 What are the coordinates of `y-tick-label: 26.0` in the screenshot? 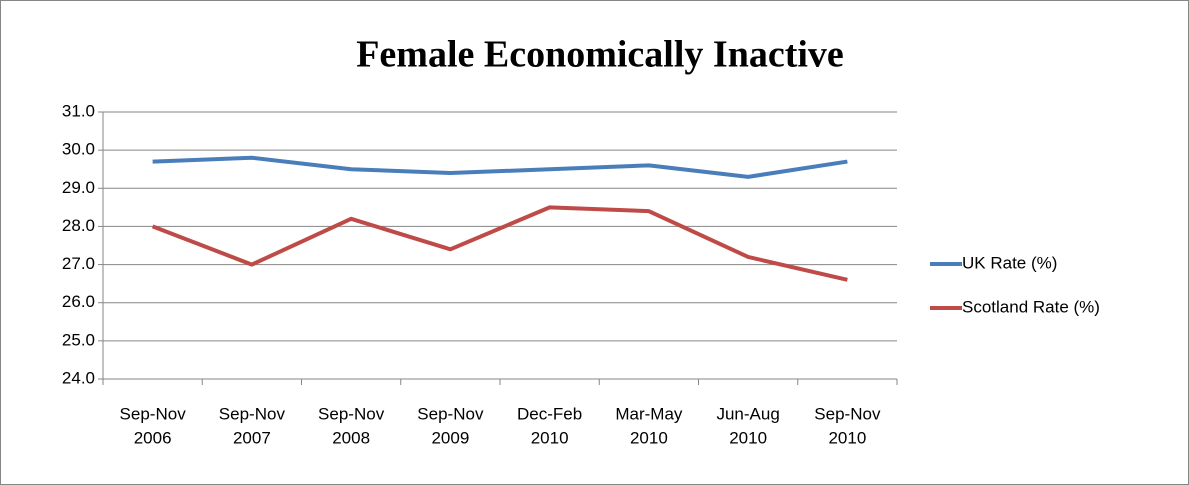 It's located at (78, 301).